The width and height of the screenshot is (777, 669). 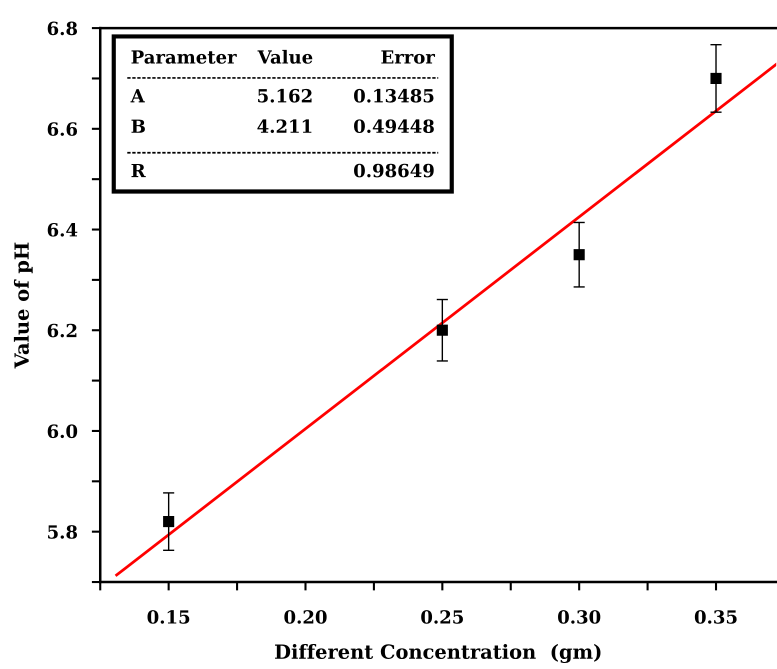 I want to click on y-tick-label: 6.6, so click(x=63, y=129).